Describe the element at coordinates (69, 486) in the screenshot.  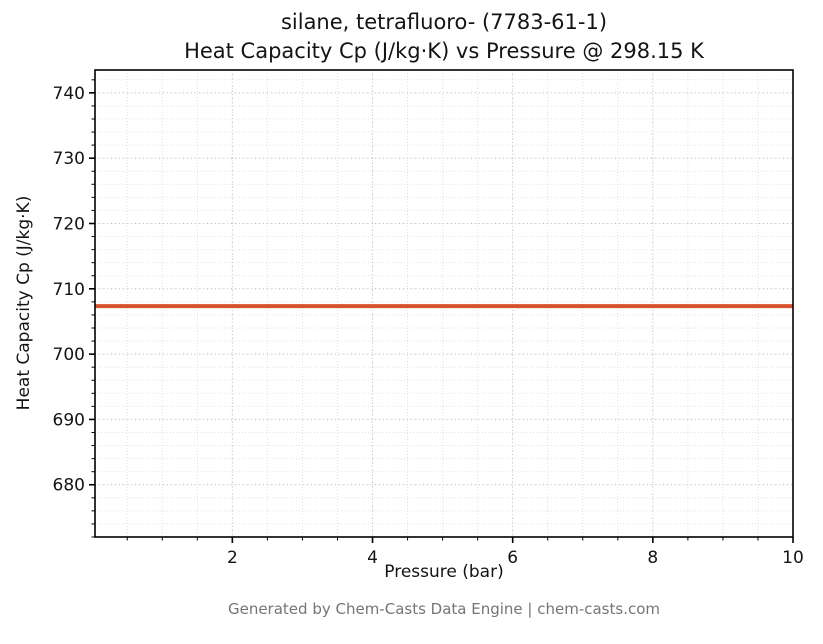
I see `y-tick-label: 680` at that location.